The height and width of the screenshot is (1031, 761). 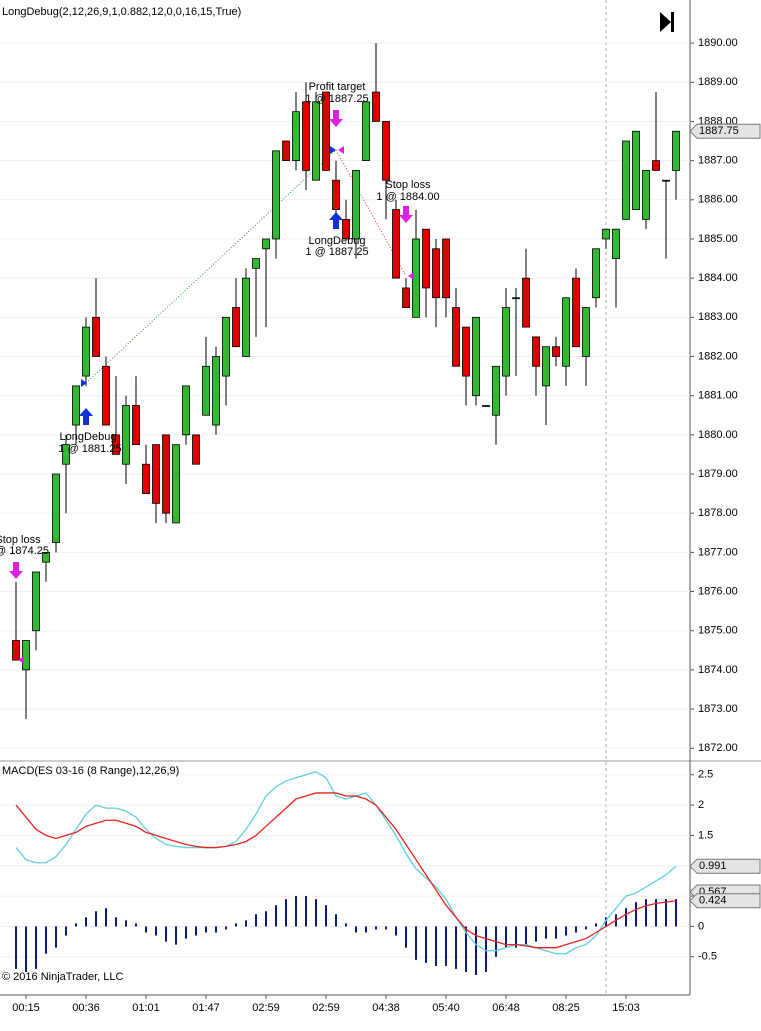 What do you see at coordinates (446, 1008) in the screenshot?
I see `x-tick-label: 05:40` at bounding box center [446, 1008].